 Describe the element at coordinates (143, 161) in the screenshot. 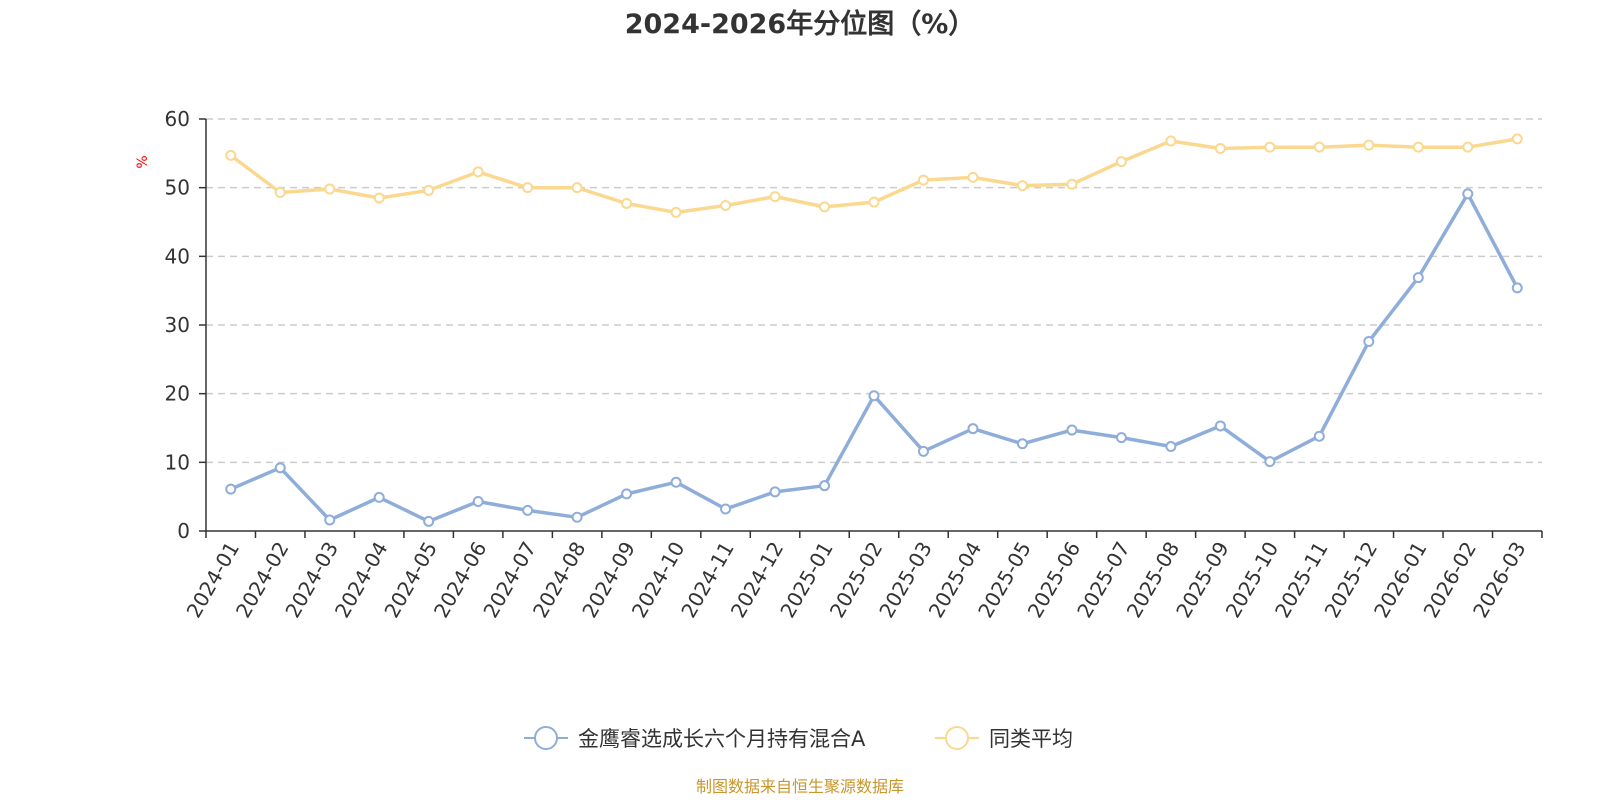

I see `y-axis-label: %` at that location.